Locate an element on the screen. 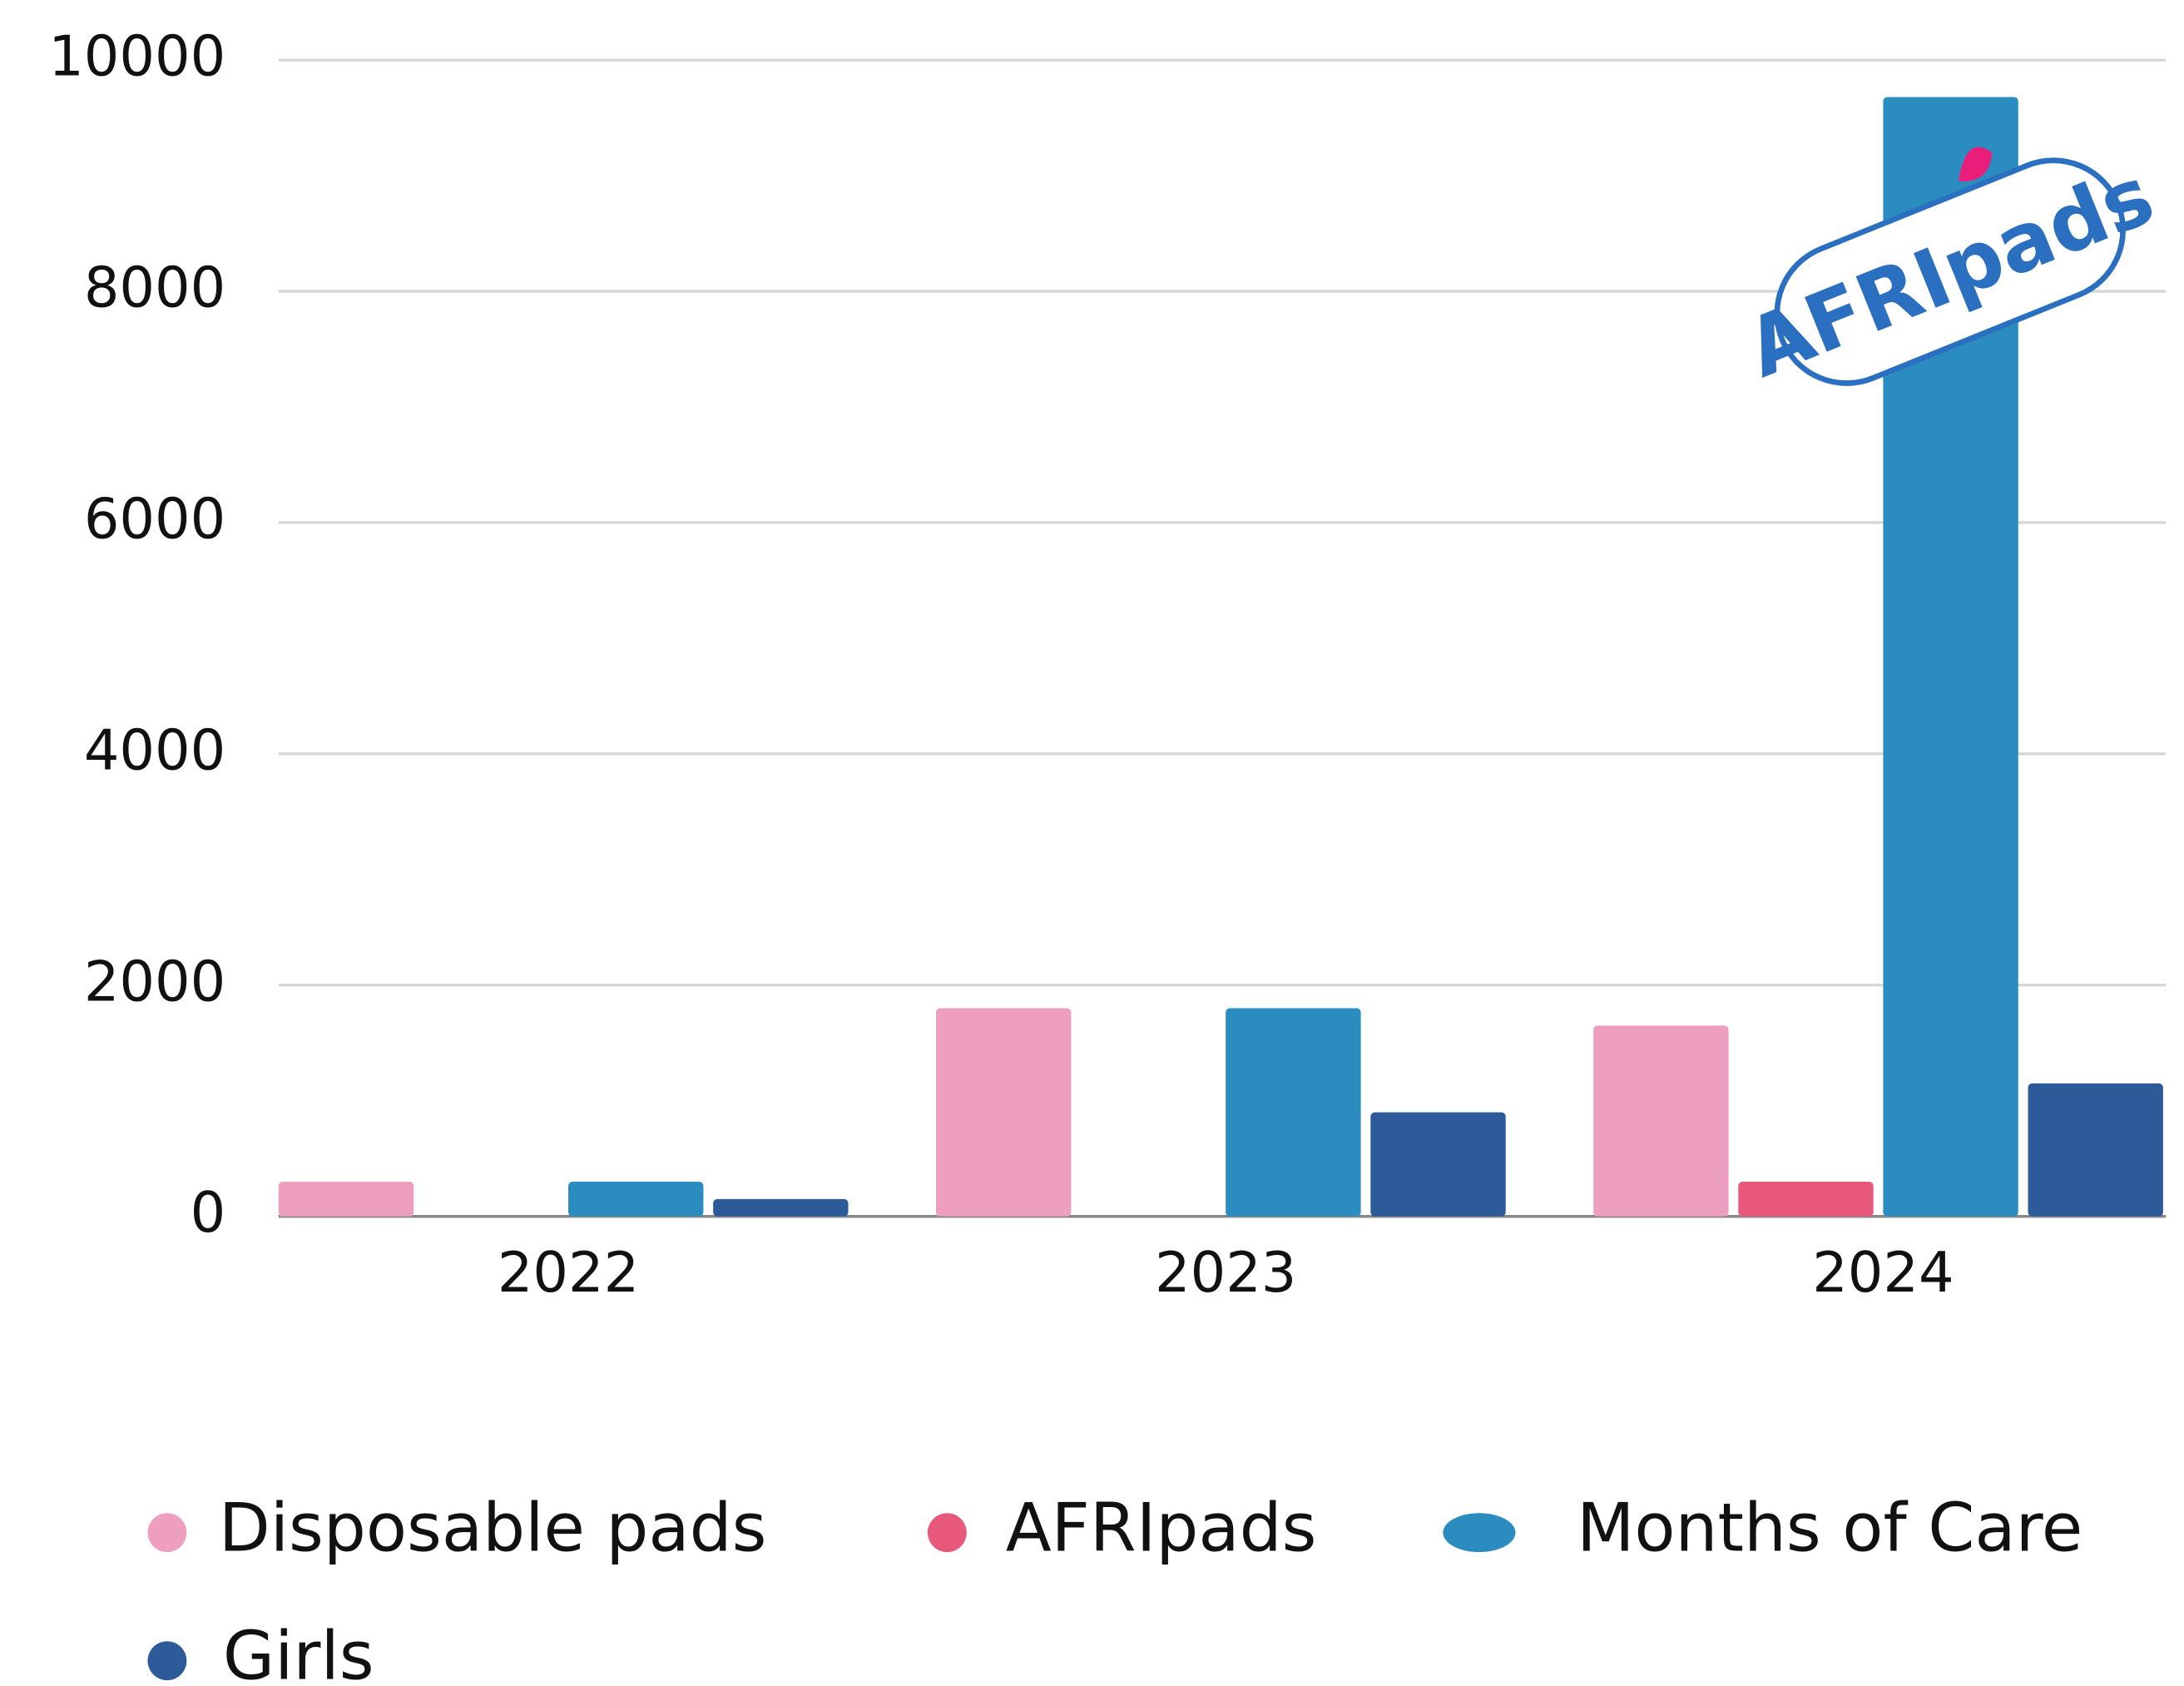 This screenshot has width=2184, height=1686. y-tick-label: 0 is located at coordinates (208, 1212).